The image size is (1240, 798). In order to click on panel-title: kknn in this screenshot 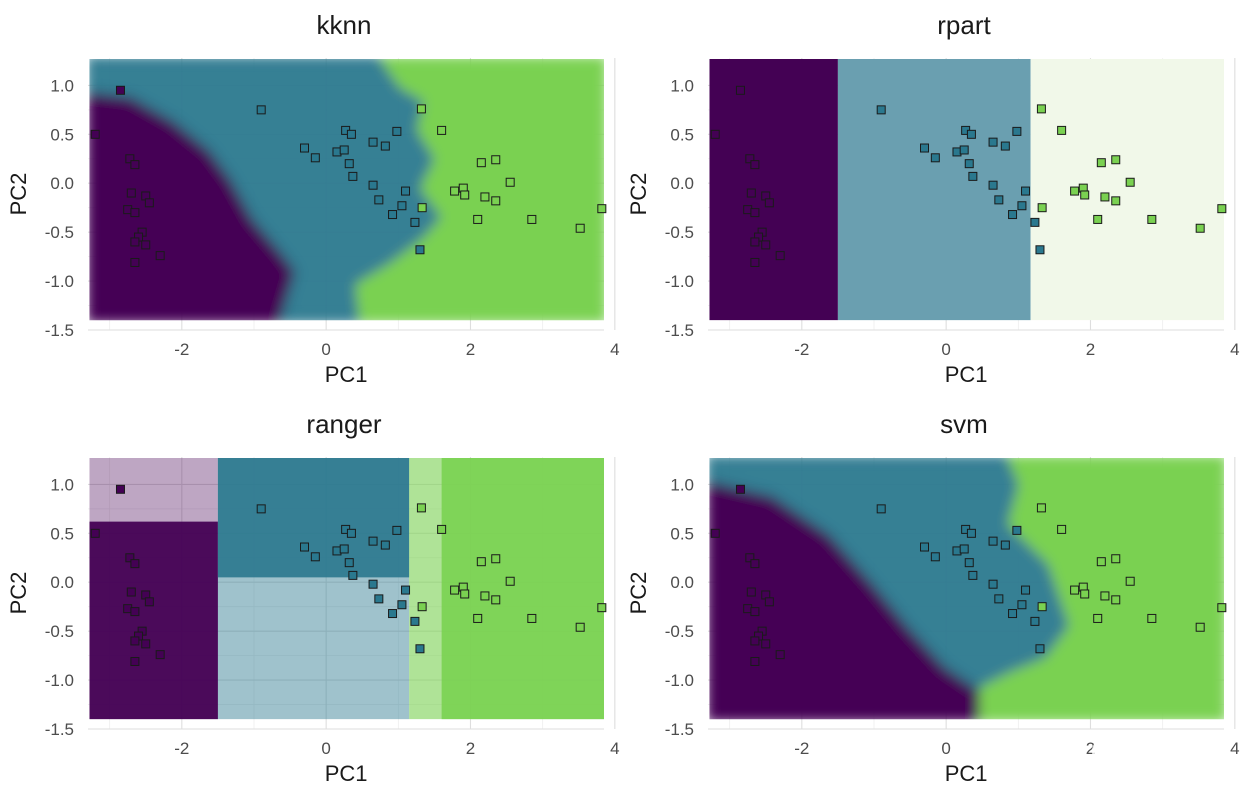, I will do `click(344, 25)`.